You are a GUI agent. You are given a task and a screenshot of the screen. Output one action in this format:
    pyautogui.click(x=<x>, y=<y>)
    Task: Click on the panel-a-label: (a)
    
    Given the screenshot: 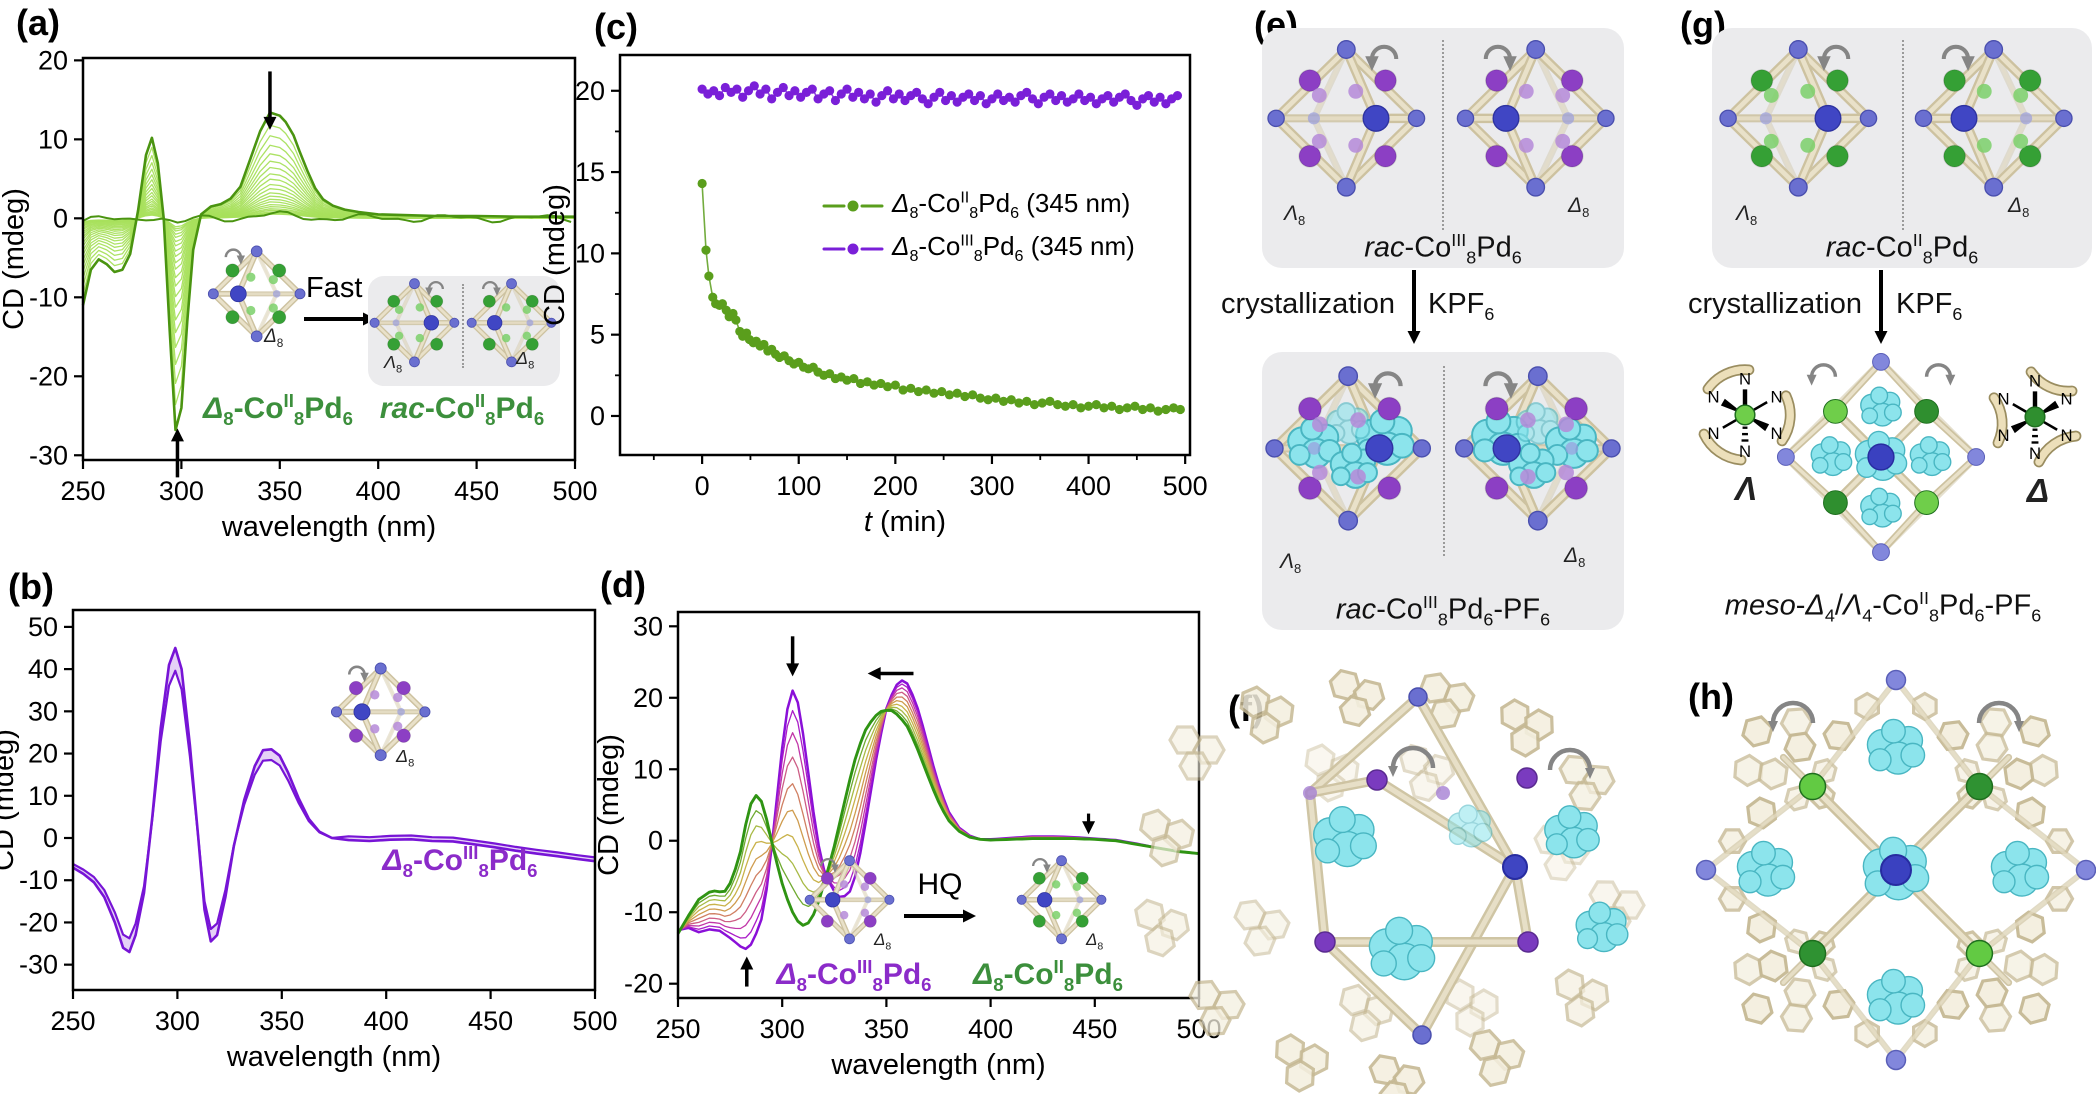 What is the action you would take?
    pyautogui.click(x=38, y=22)
    